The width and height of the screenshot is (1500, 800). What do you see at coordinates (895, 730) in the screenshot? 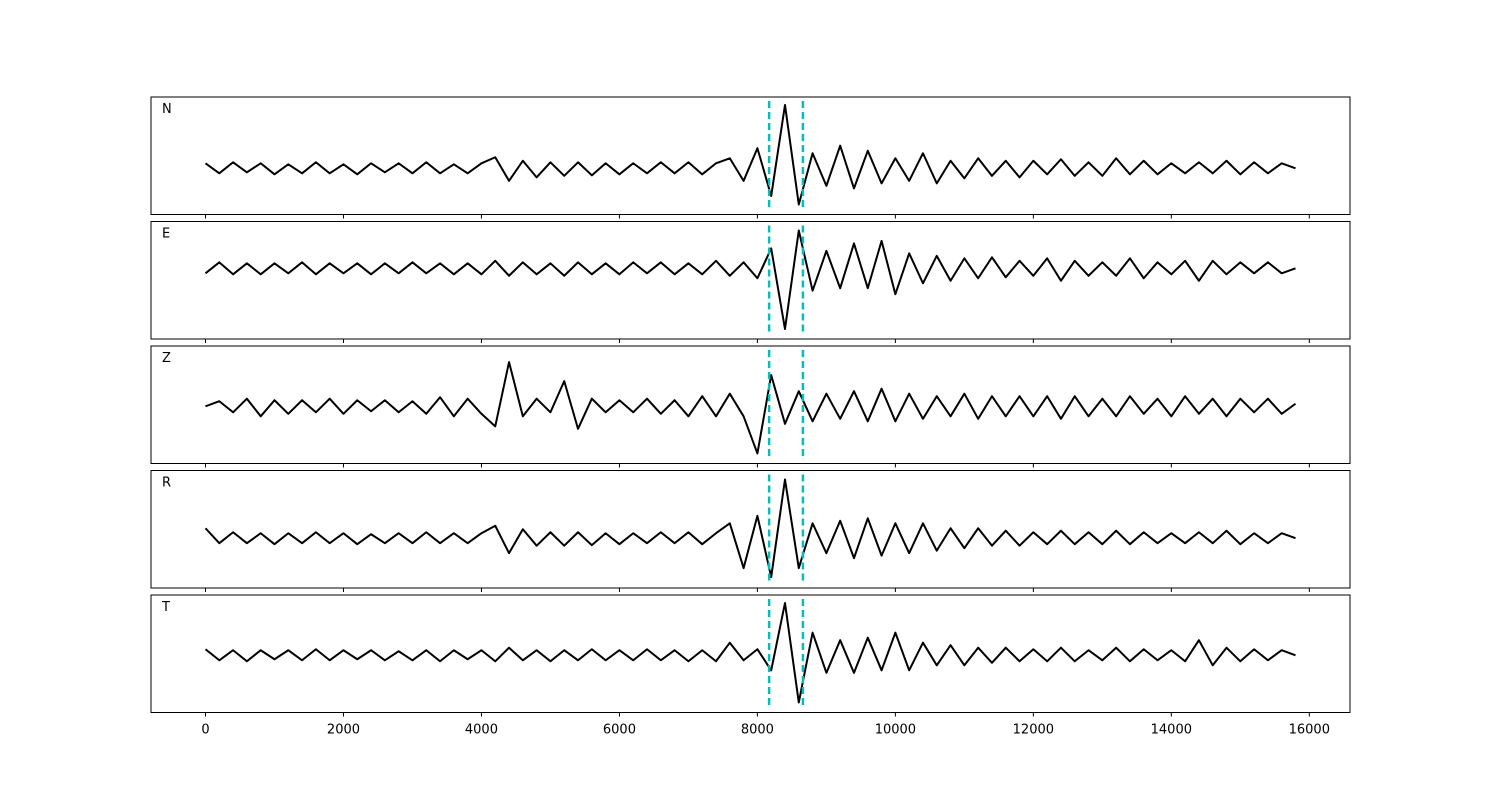
I see `x-tick-label: 10000` at bounding box center [895, 730].